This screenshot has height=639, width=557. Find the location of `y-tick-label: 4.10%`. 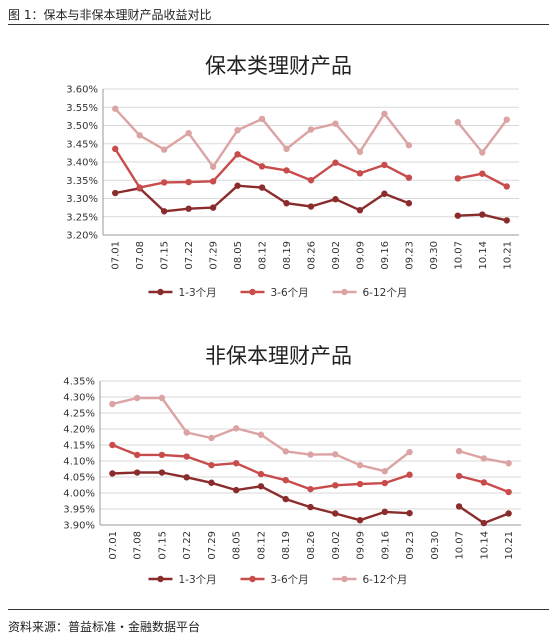

y-tick-label: 4.10% is located at coordinates (79, 462).